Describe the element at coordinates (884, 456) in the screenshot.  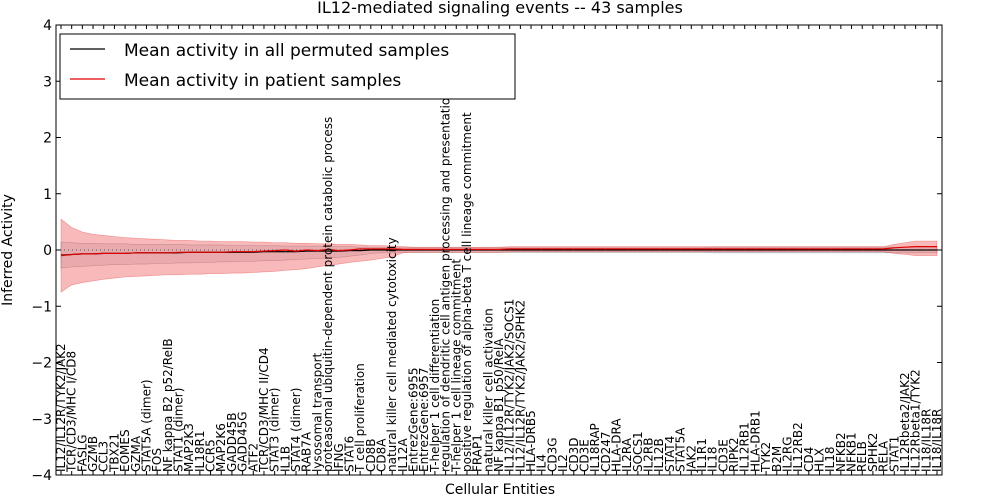
I see `x-tick-label: RELA` at that location.